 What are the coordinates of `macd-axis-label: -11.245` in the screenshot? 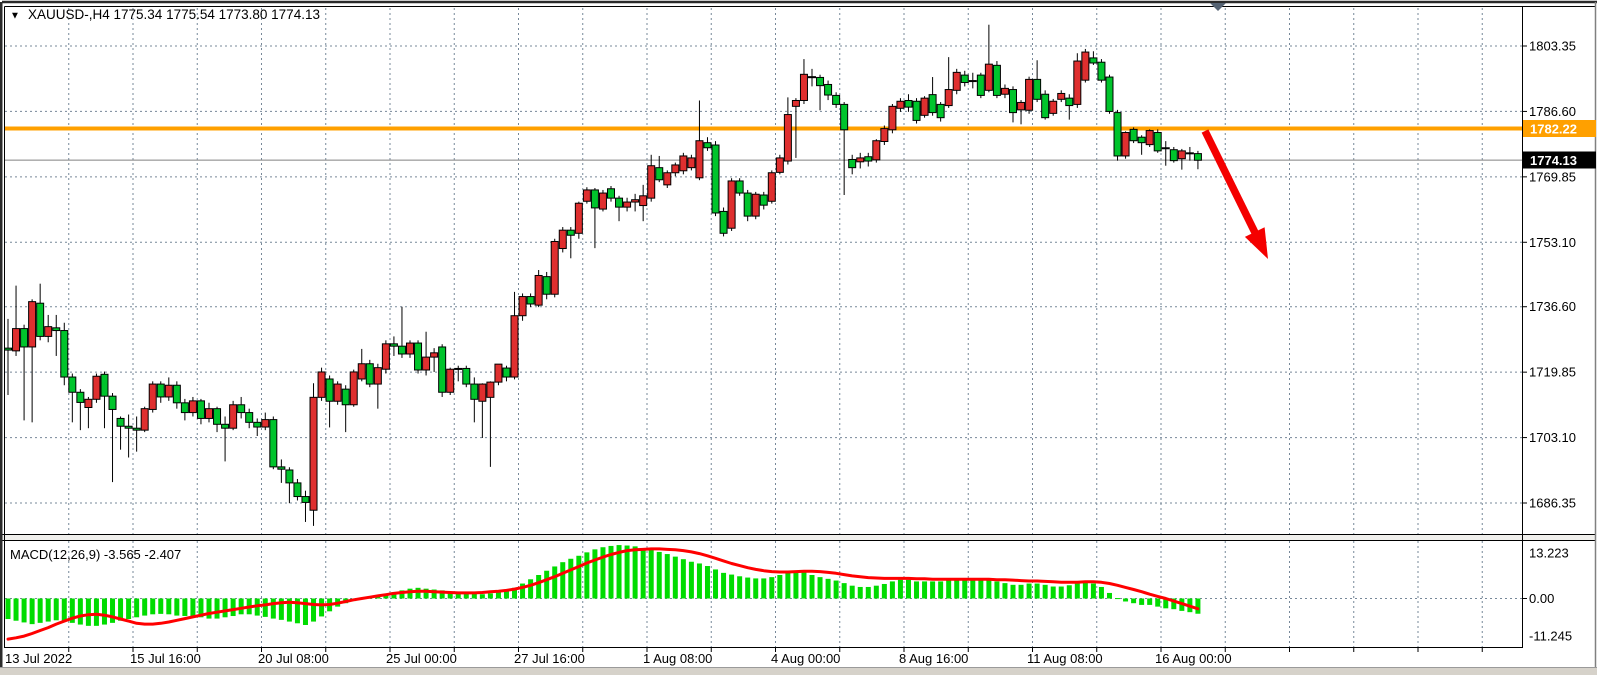 It's located at (1550, 636).